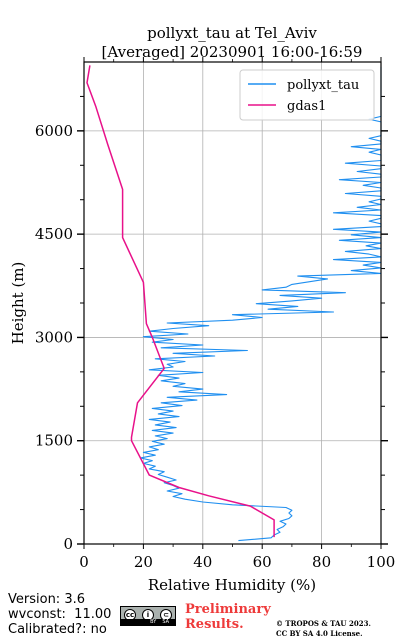 The image size is (400, 640). I want to click on legend-label-gdas1: gdas1, so click(306, 106).